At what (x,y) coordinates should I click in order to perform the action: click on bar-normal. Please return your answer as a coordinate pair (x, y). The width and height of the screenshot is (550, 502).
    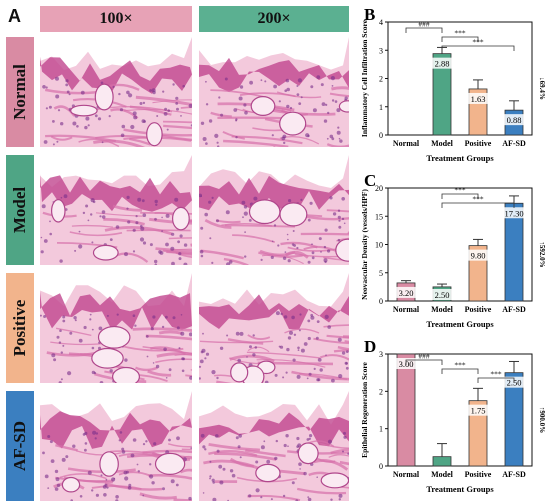
    Looking at the image, I should click on (406, 410).